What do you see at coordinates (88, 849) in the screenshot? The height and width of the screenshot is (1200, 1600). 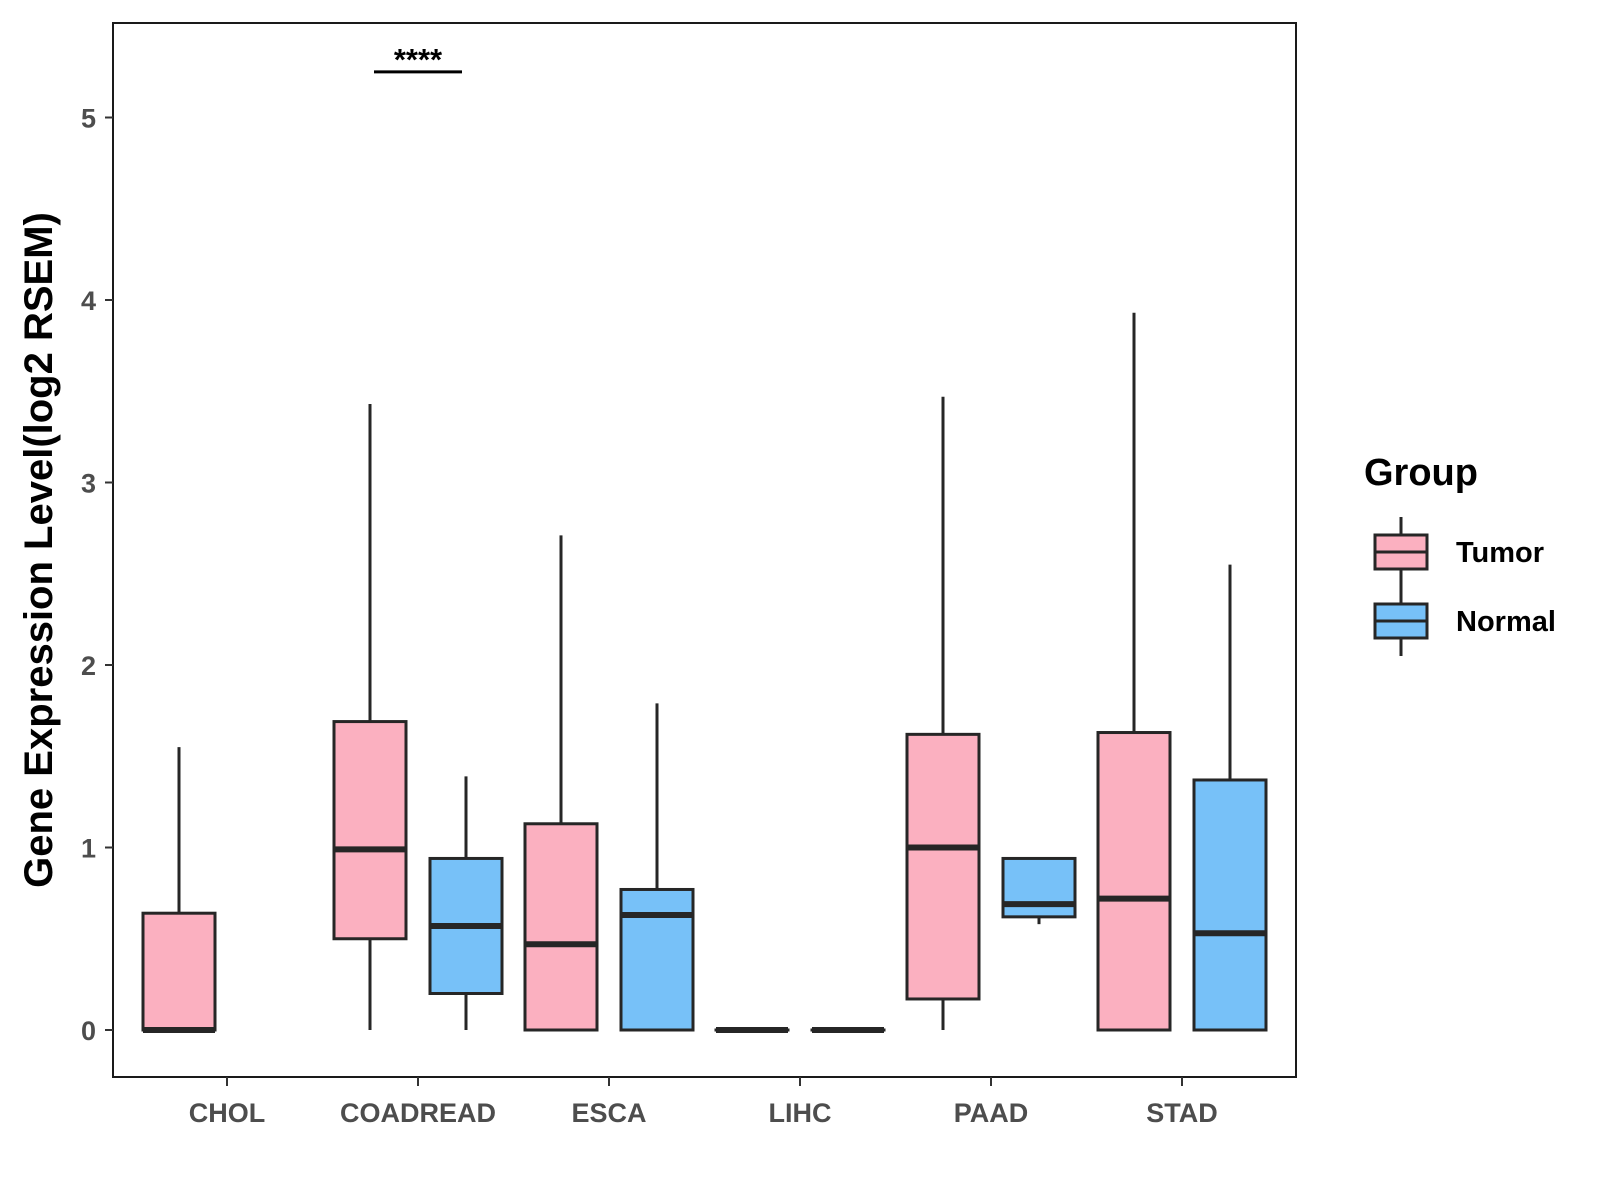 I see `y-tick-label-1: 1` at bounding box center [88, 849].